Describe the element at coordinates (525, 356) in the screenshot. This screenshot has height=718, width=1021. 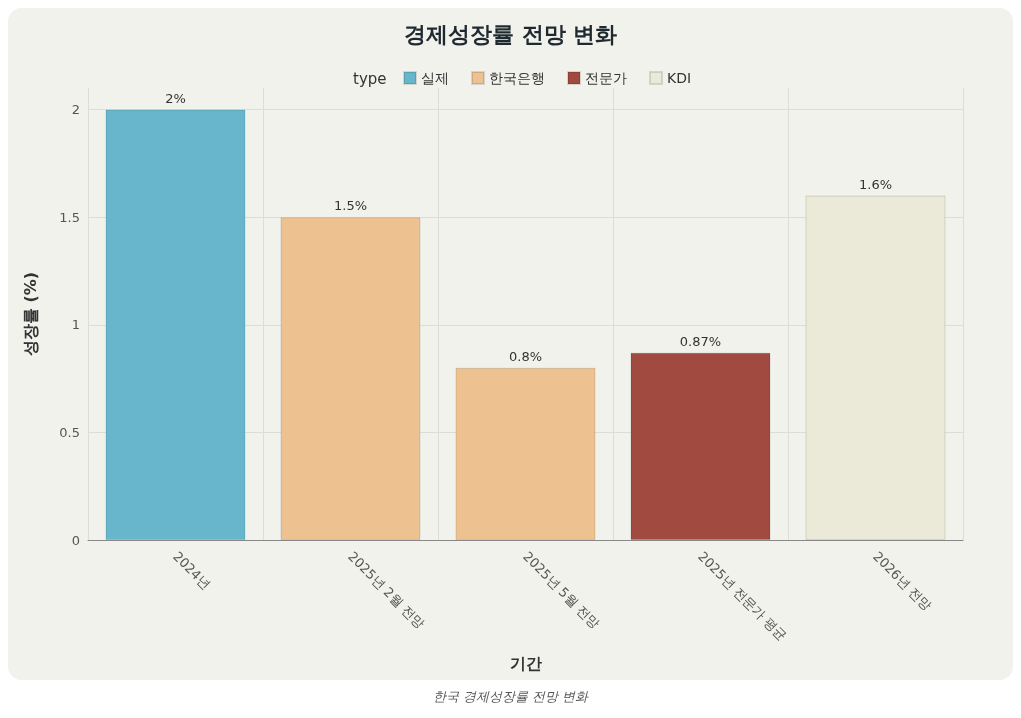
I see `data-label: 0.8%` at that location.